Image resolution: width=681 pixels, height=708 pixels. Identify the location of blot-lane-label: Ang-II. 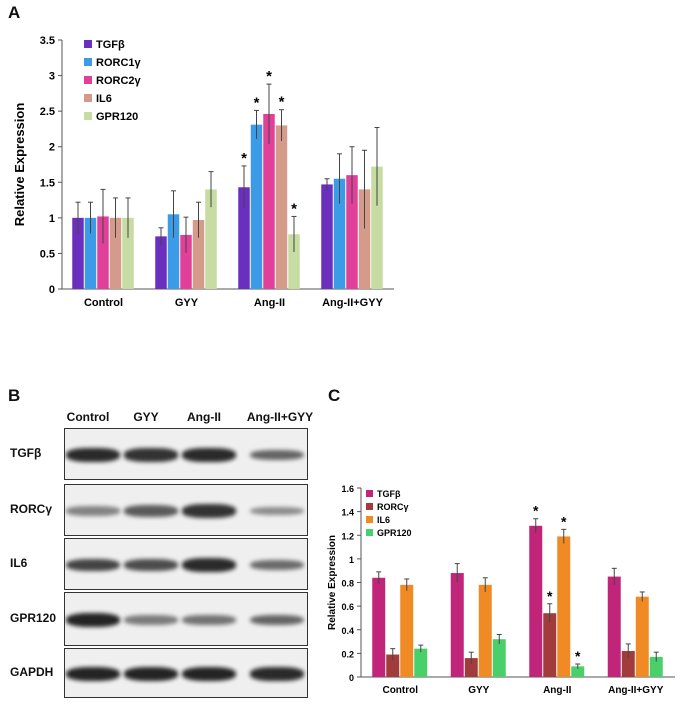
(204, 417).